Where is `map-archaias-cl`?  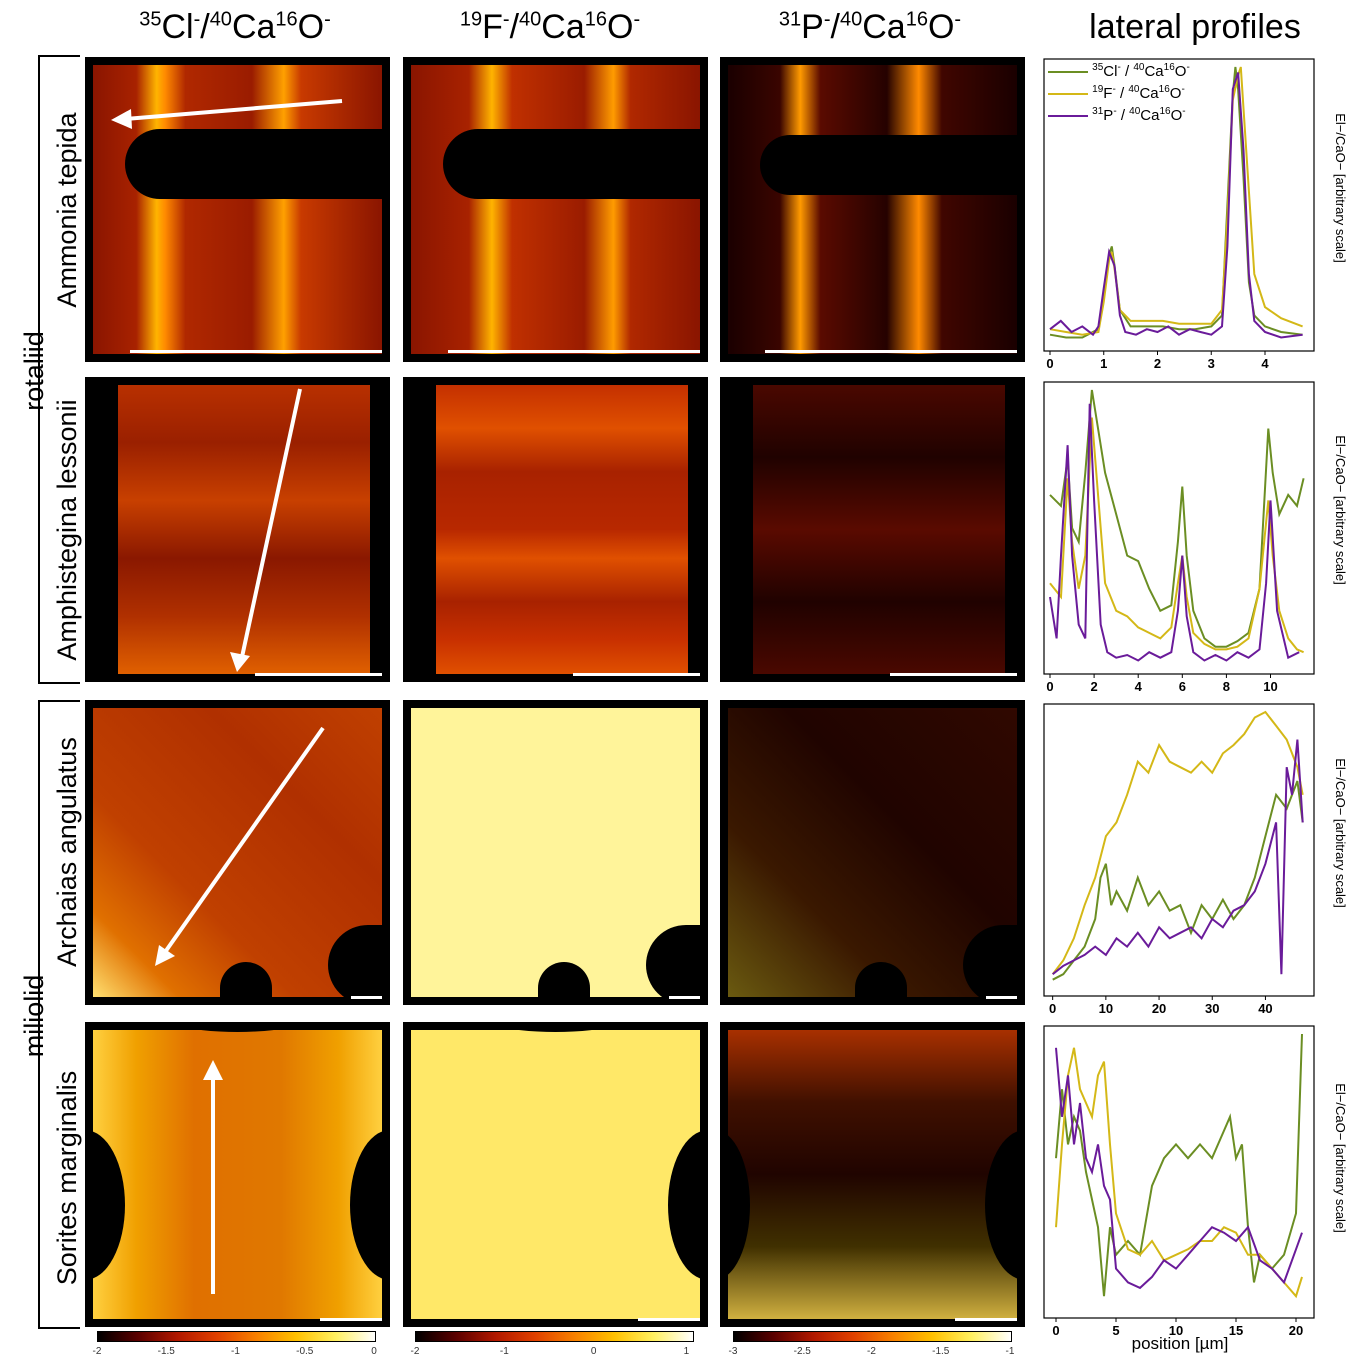 map-archaias-cl is located at coordinates (237, 852).